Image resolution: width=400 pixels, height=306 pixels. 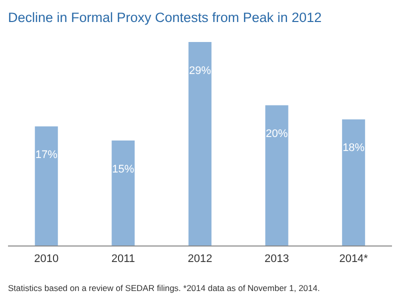 I want to click on chart-title: Decline in Formal Proxy Contests from Peak in 2012, so click(x=165, y=17).